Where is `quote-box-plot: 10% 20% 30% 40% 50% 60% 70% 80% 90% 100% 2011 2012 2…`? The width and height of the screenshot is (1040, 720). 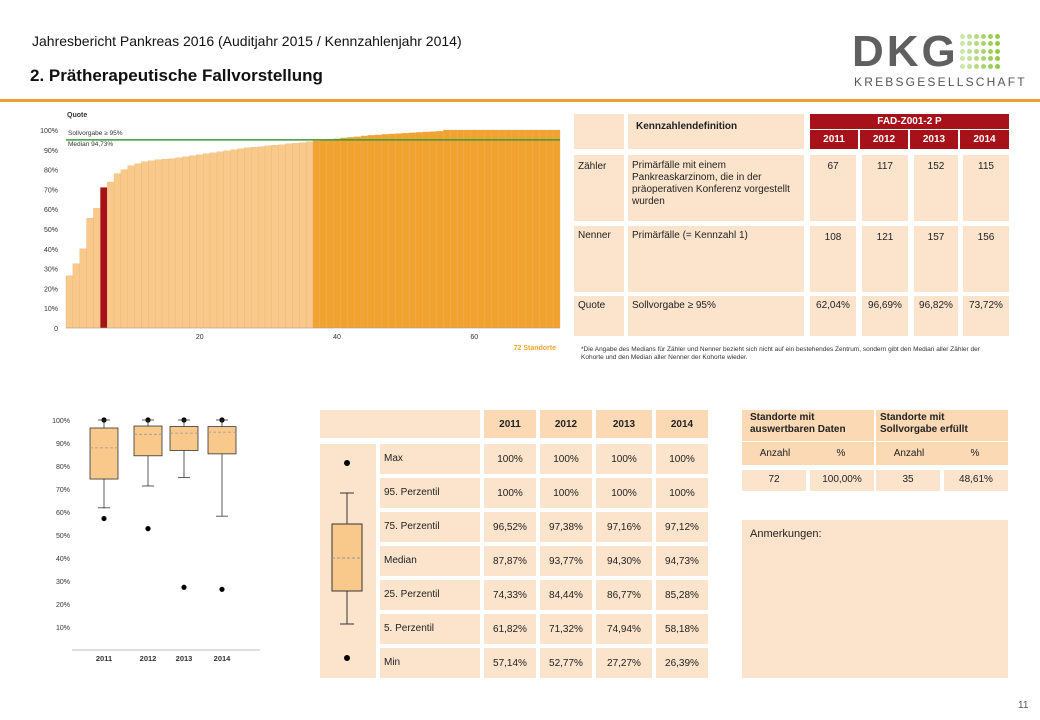 quote-box-plot: 10% 20% 30% 40% 50% 60% 70% 80% 90% 100% 2011 2012 2… is located at coordinates (156, 540).